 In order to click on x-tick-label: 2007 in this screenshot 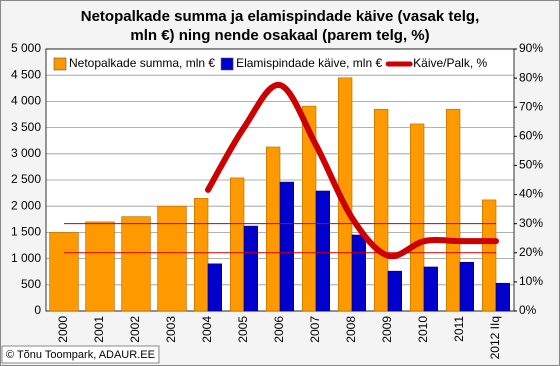, I will do `click(315, 329)`.